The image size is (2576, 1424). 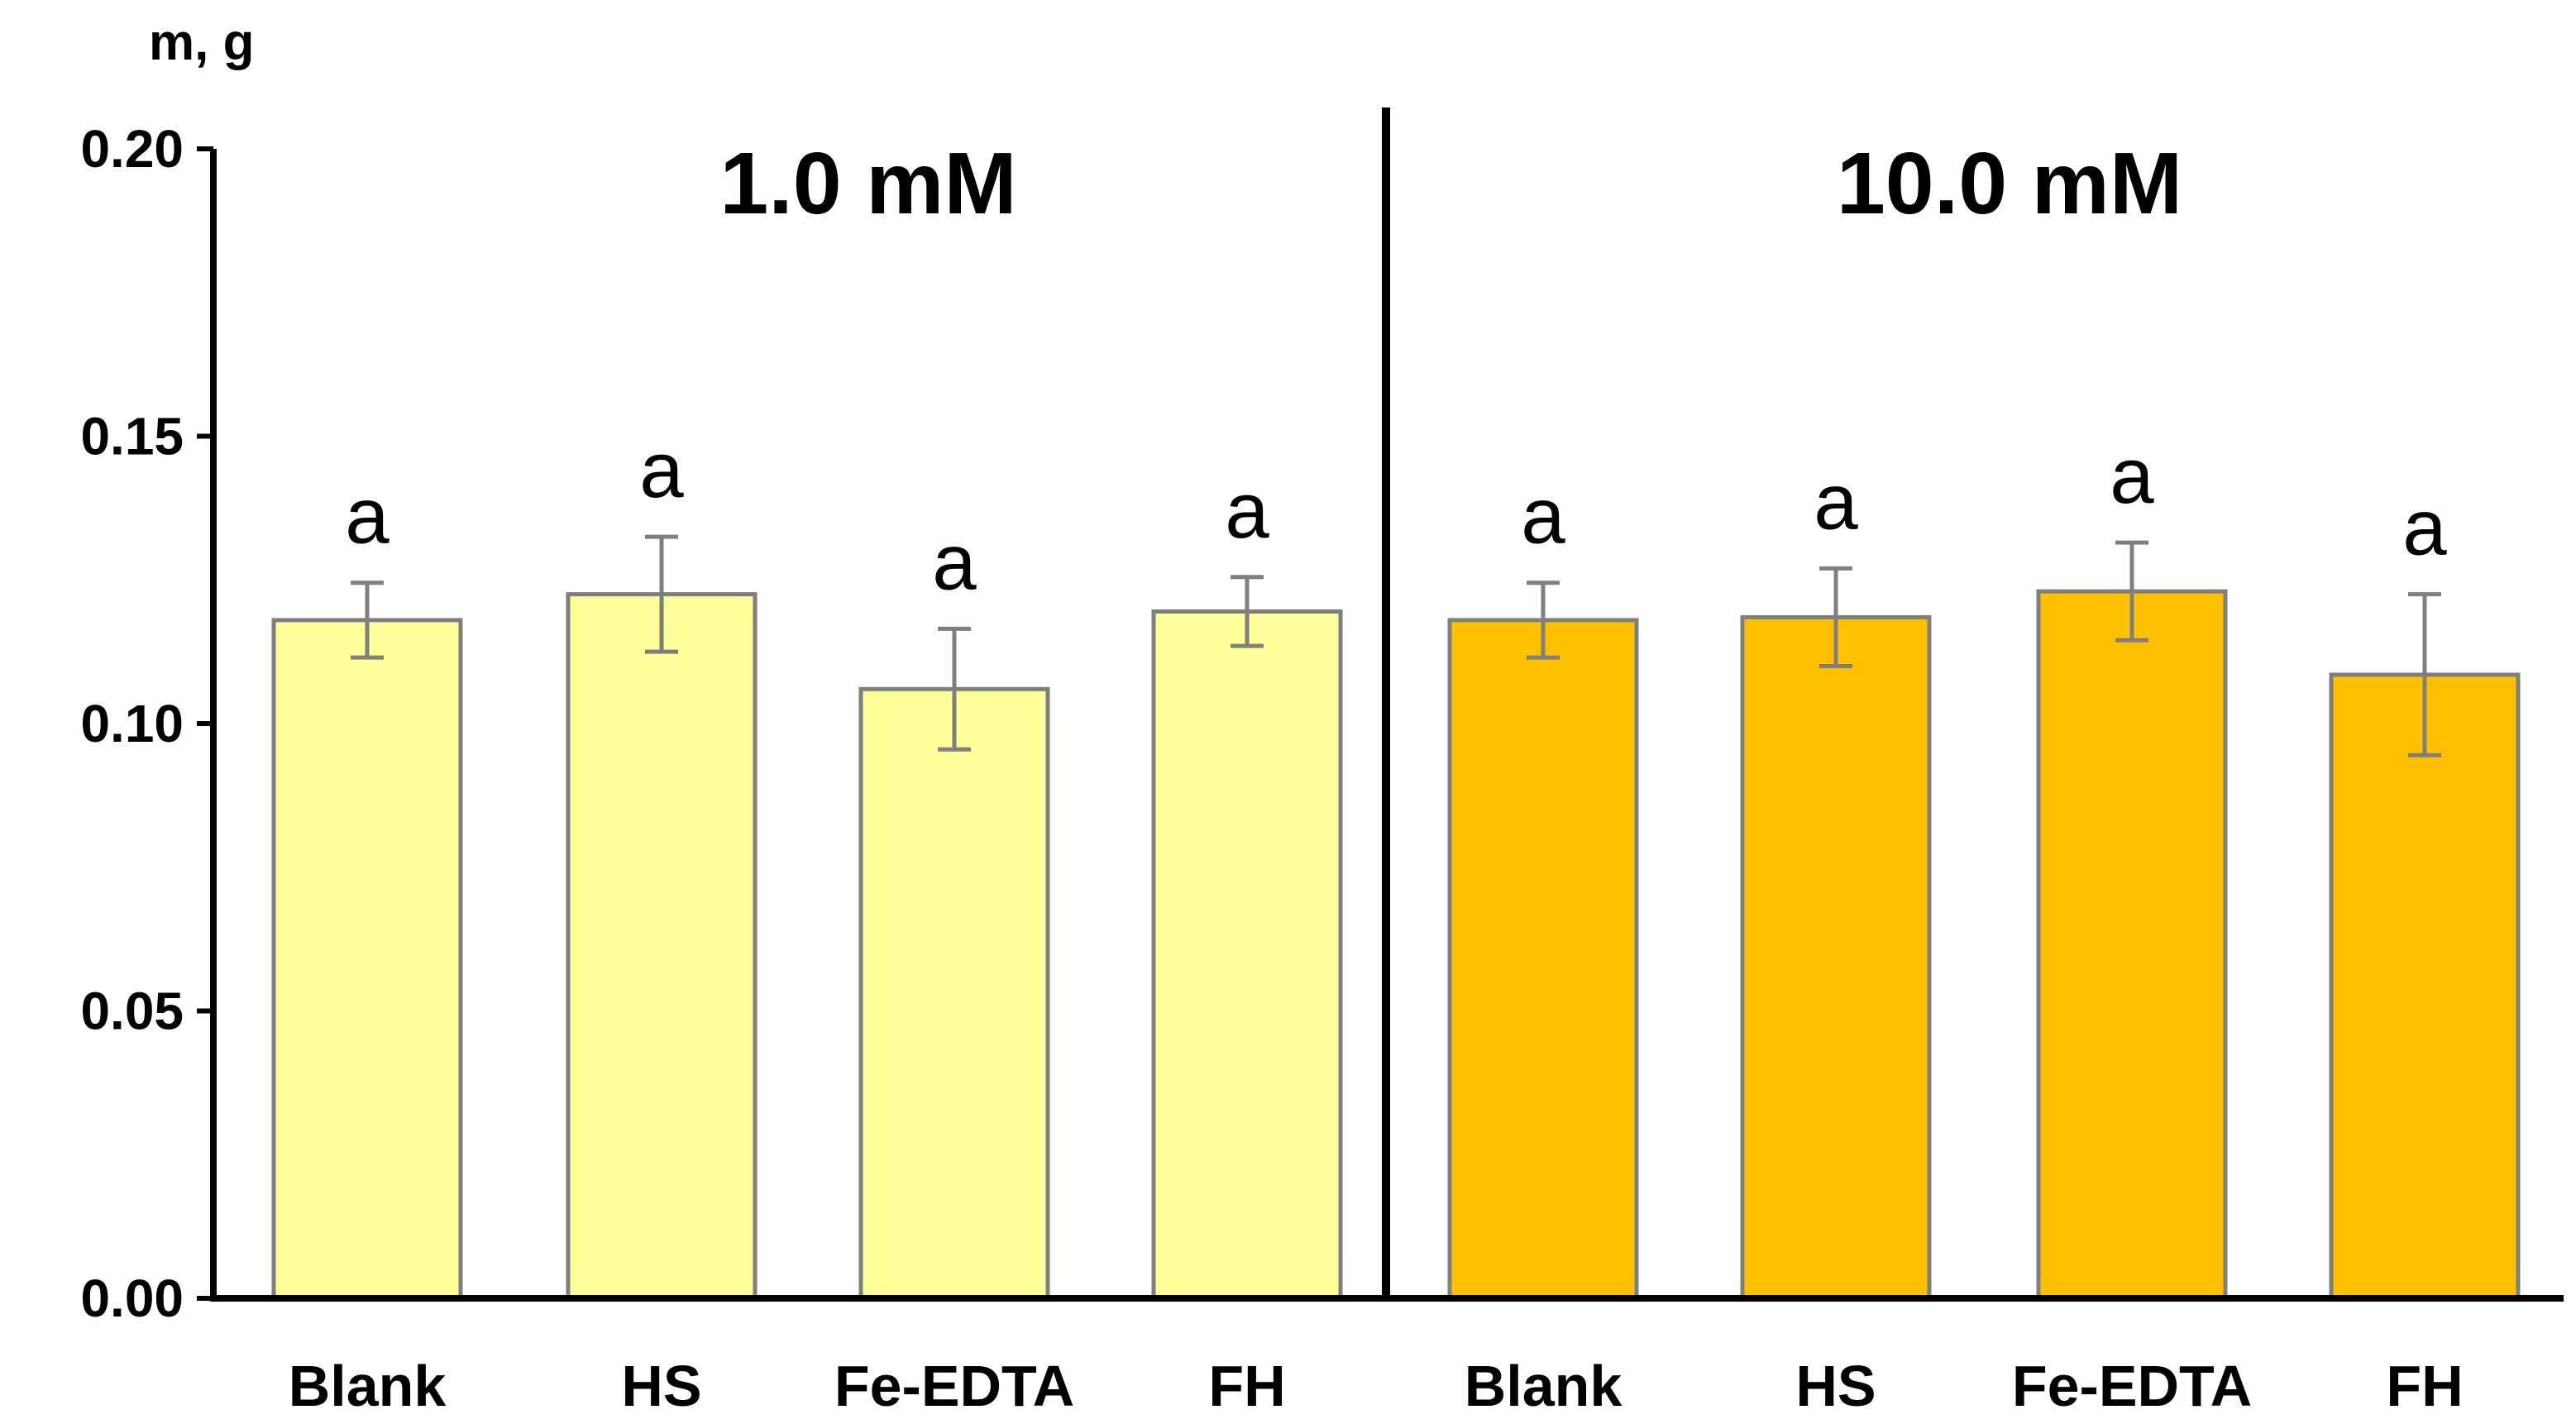 I want to click on bar-2-hs, so click(x=1836, y=958).